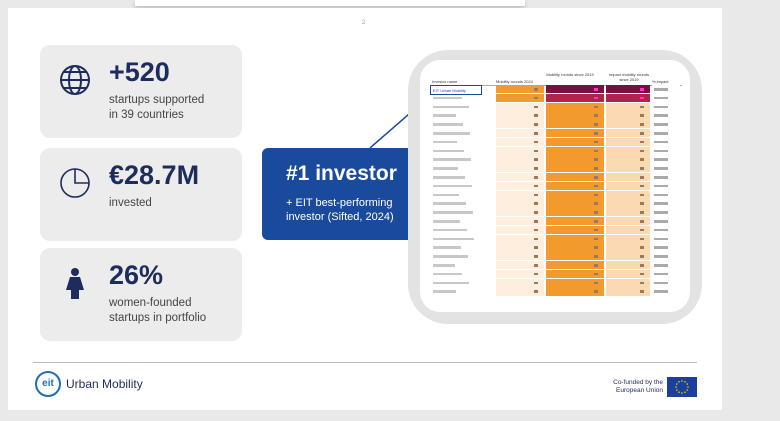  I want to click on cofunded-line: Co-funded by the, so click(638, 382).